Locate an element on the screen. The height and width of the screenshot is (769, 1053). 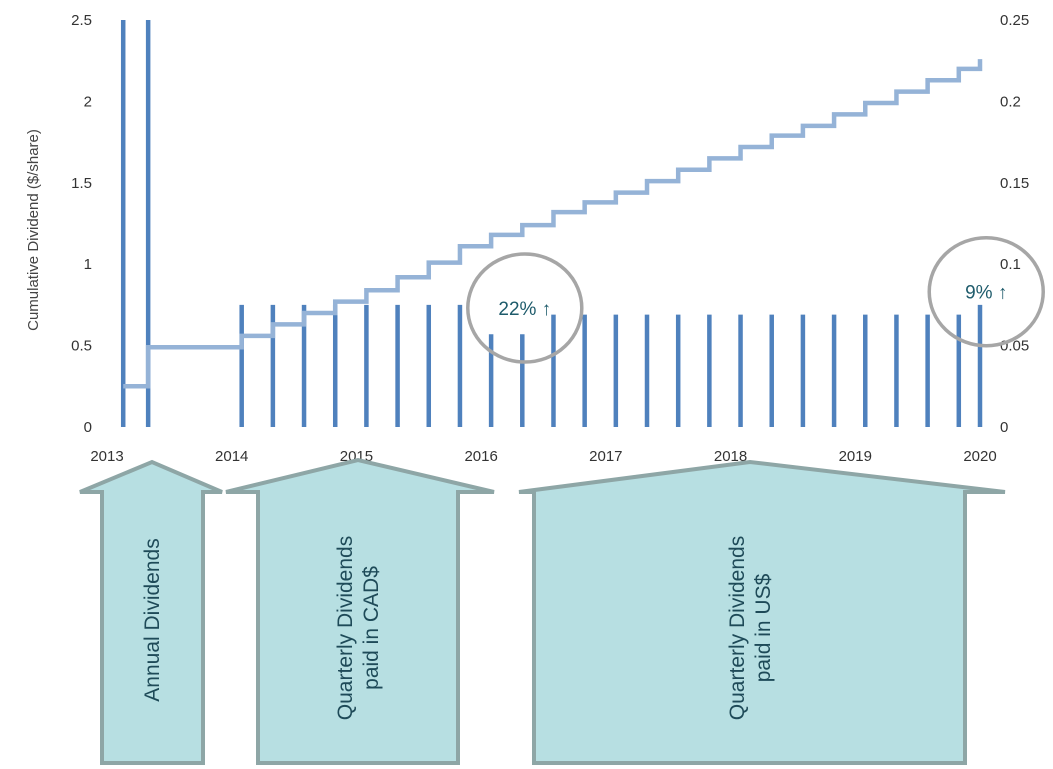
y-right-tick-label: 0.15 is located at coordinates (1014, 183).